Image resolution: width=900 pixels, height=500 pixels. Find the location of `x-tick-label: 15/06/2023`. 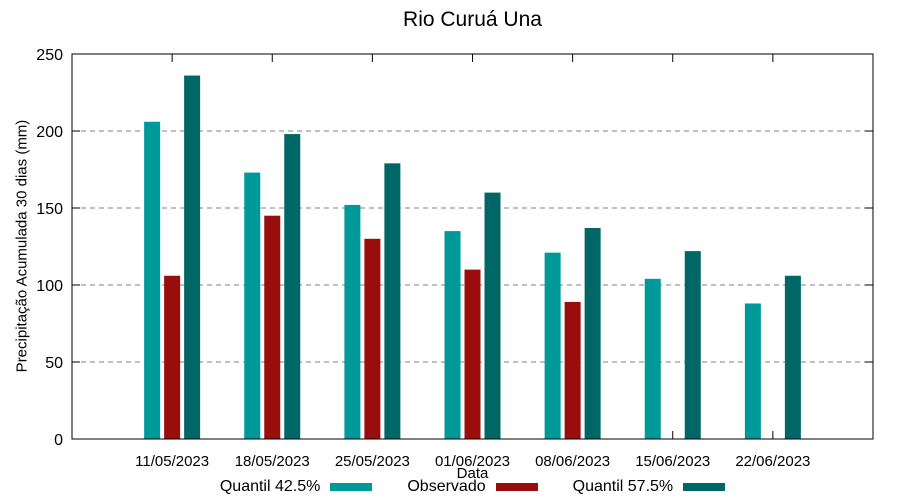

x-tick-label: 15/06/2023 is located at coordinates (672, 461).